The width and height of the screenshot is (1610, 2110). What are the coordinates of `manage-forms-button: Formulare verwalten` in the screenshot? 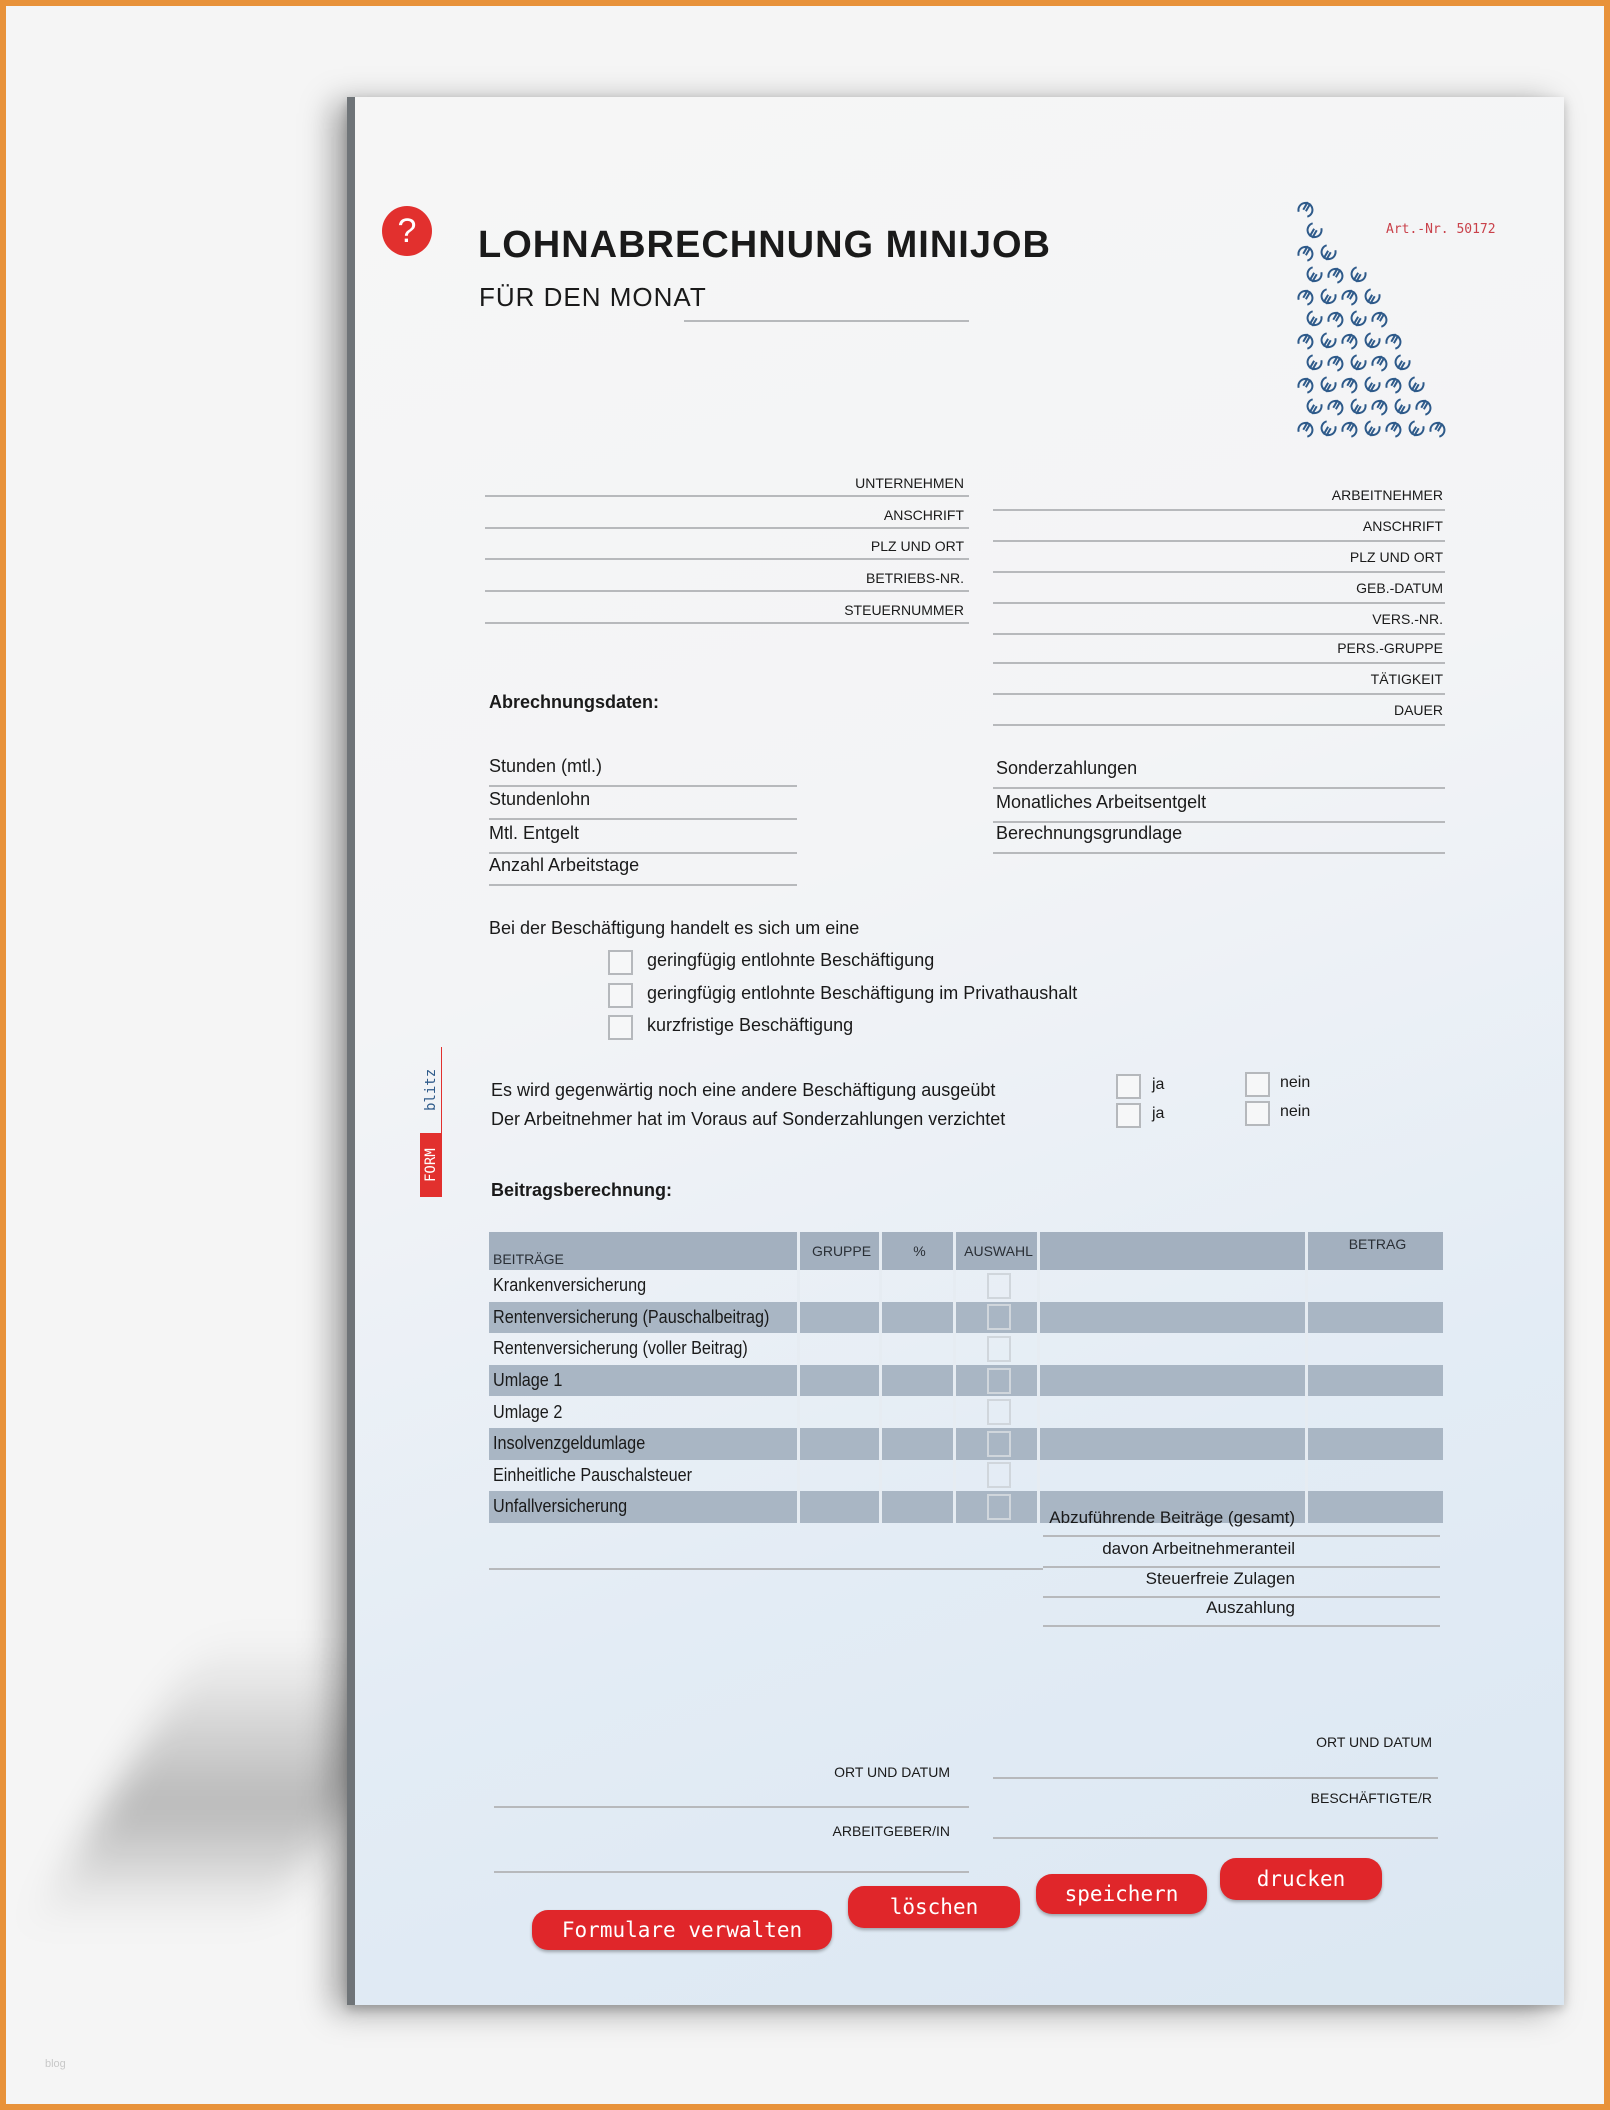 It's located at (682, 1930).